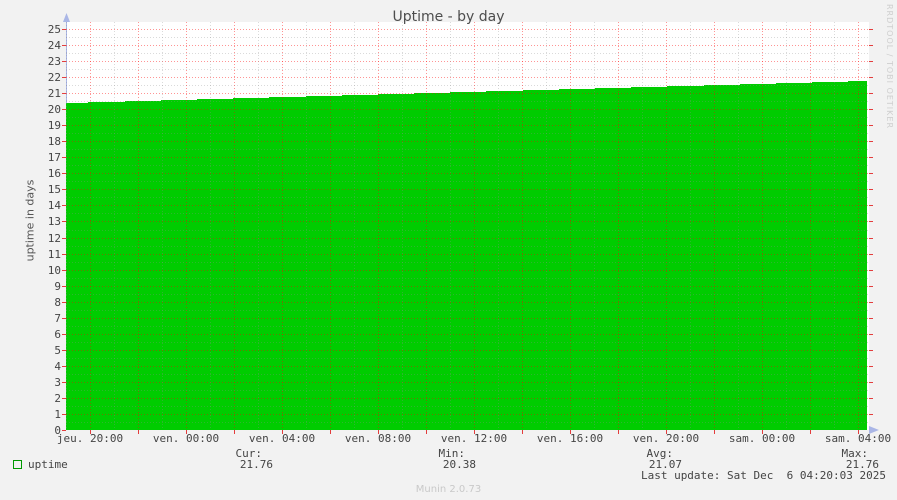 The width and height of the screenshot is (897, 500). Describe the element at coordinates (249, 453) in the screenshot. I see `legend-header-cur: Cur:` at that location.